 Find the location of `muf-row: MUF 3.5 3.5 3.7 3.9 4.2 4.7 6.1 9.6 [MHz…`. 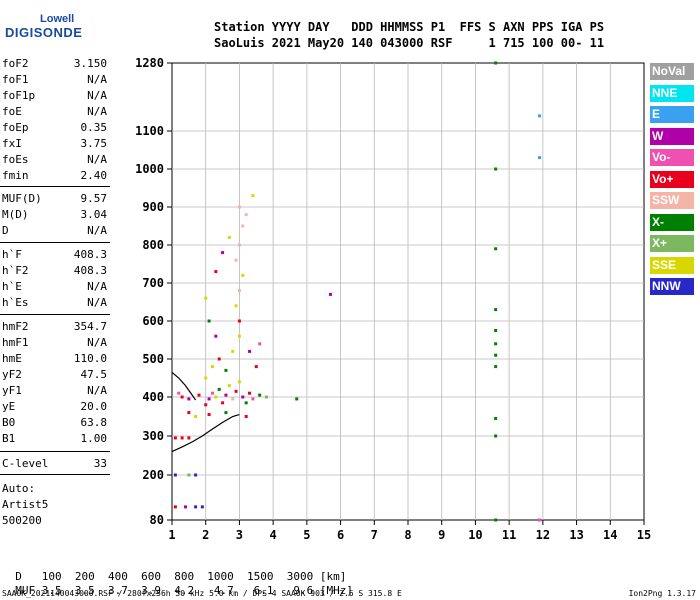

muf-row: MUF 3.5 3.5 3.7 3.9 4.2 4.7 6.1 9.6 [MHz… is located at coordinates (177, 584).